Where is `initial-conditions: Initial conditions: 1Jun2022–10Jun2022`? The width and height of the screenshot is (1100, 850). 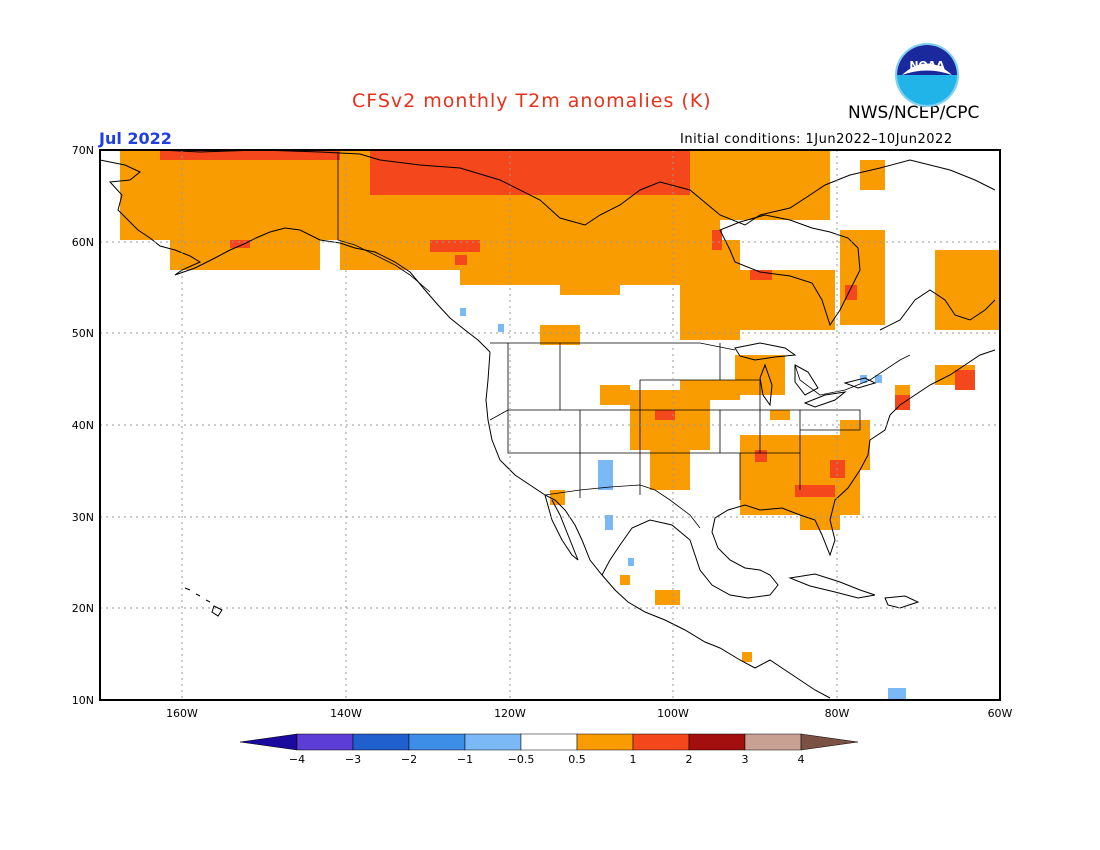 initial-conditions: Initial conditions: 1Jun2022–10Jun2022 is located at coordinates (816, 139).